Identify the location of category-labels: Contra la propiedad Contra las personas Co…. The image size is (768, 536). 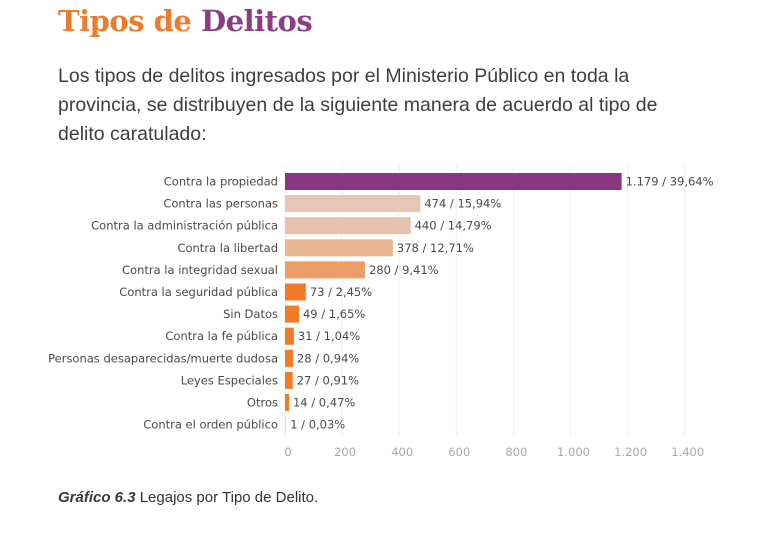
(163, 303).